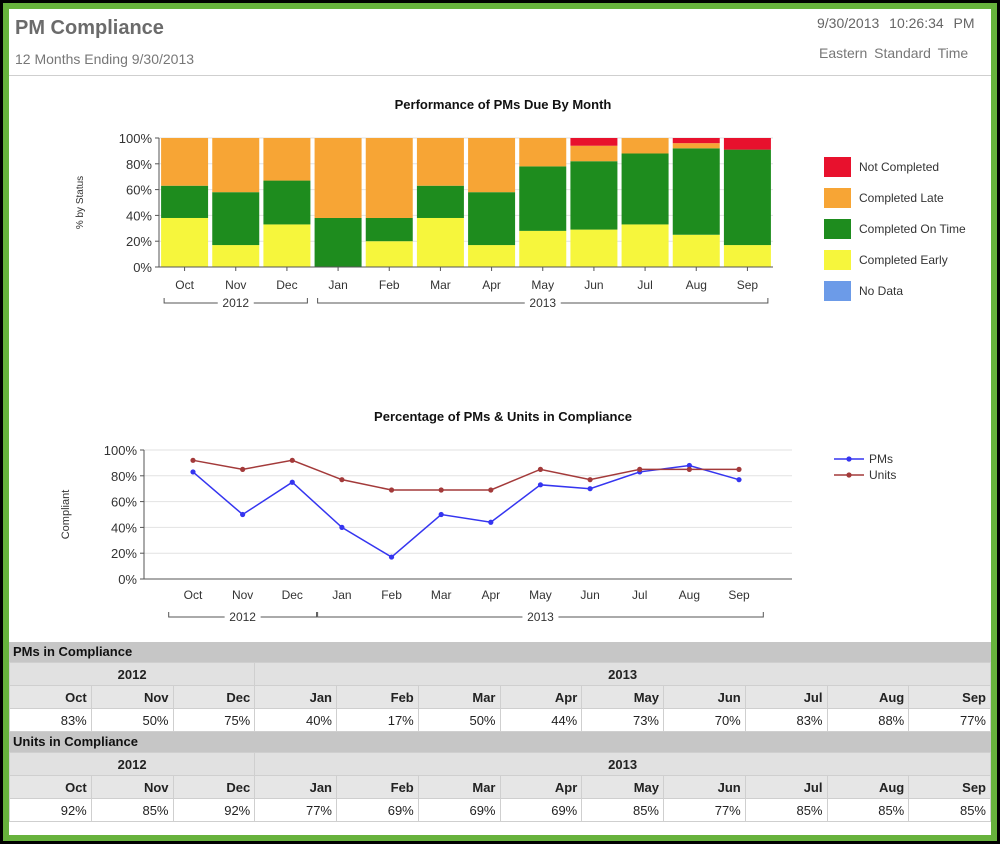  I want to click on x-tick-label: Jul, so click(644, 285).